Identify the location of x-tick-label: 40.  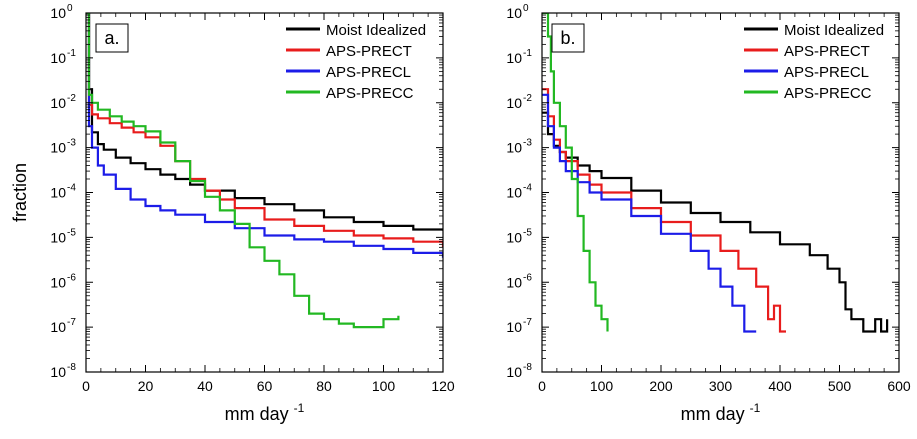
(205, 386).